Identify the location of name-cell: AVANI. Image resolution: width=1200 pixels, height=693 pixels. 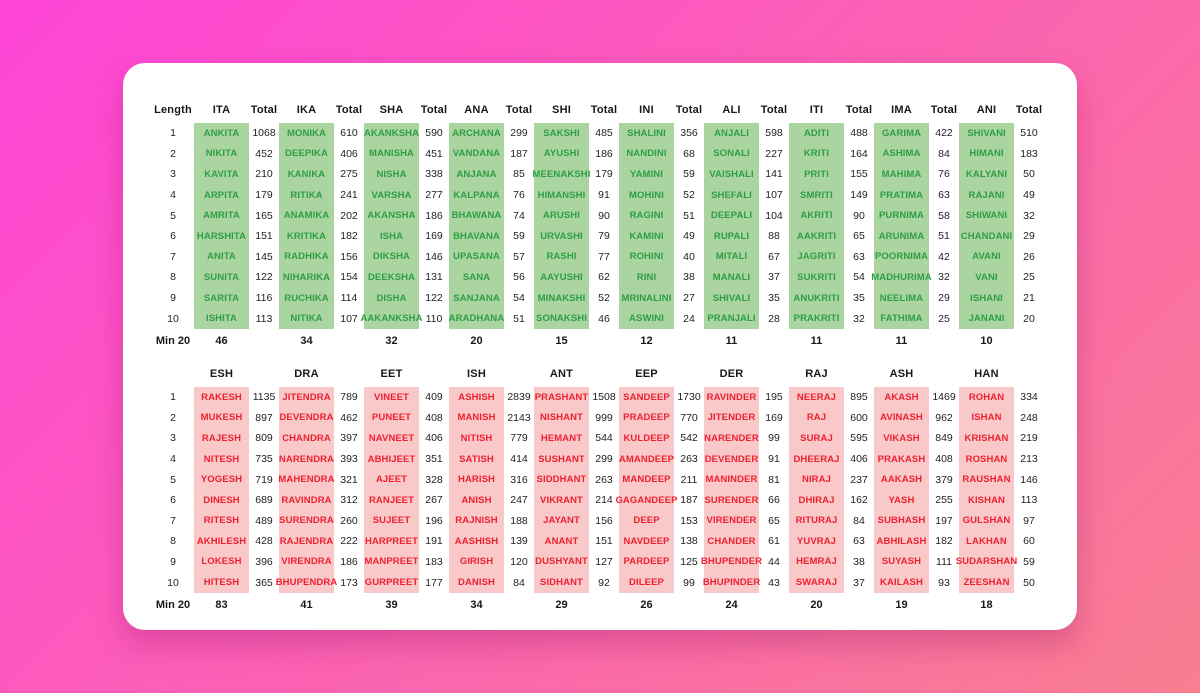
(986, 257).